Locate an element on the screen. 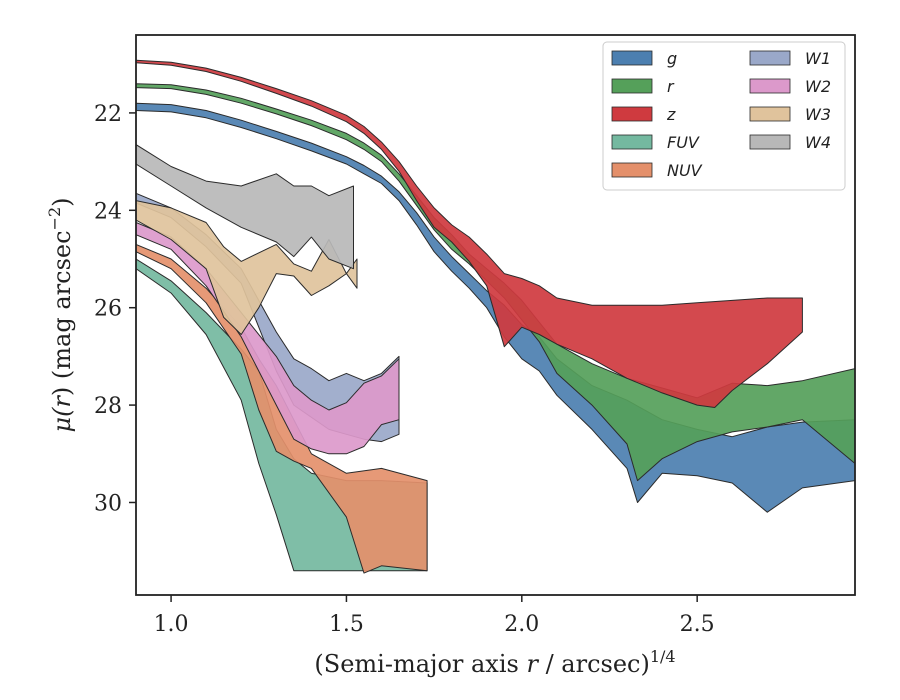 The height and width of the screenshot is (700, 900). legend-swatch-W2 is located at coordinates (770, 86).